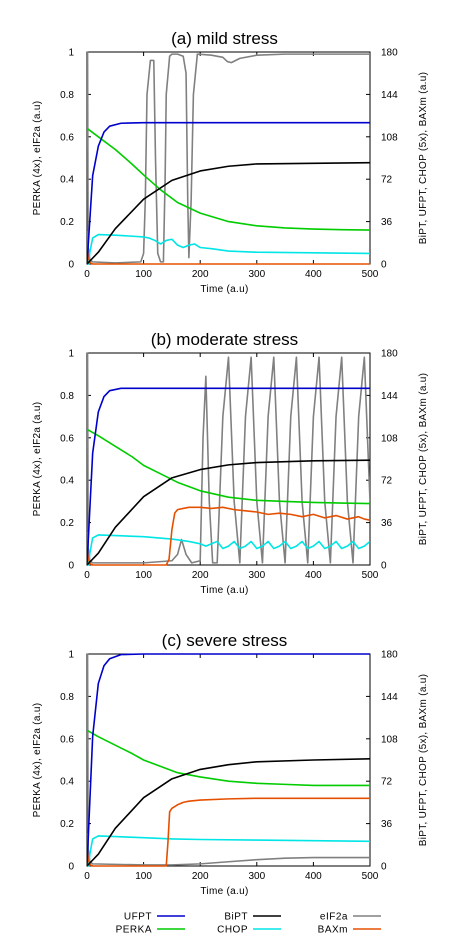 The image size is (454, 948). I want to click on legend: UFPT BiPT eIF2a PERKA CHOP BAXm, so click(248, 924).